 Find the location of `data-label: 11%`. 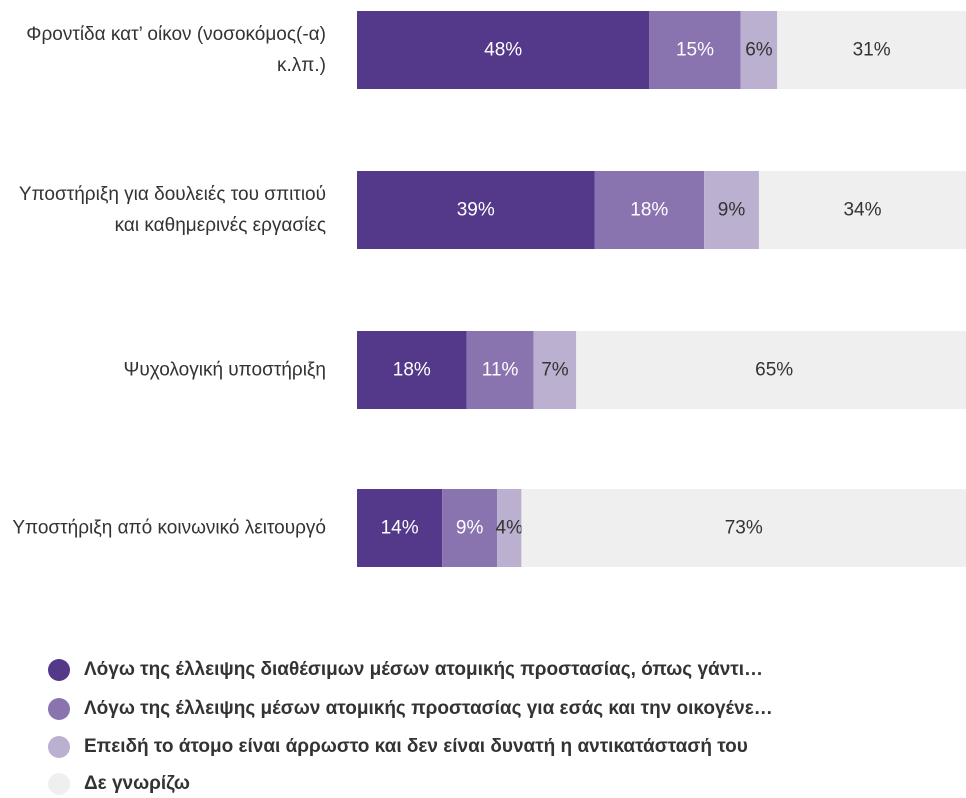

data-label: 11% is located at coordinates (500, 370).